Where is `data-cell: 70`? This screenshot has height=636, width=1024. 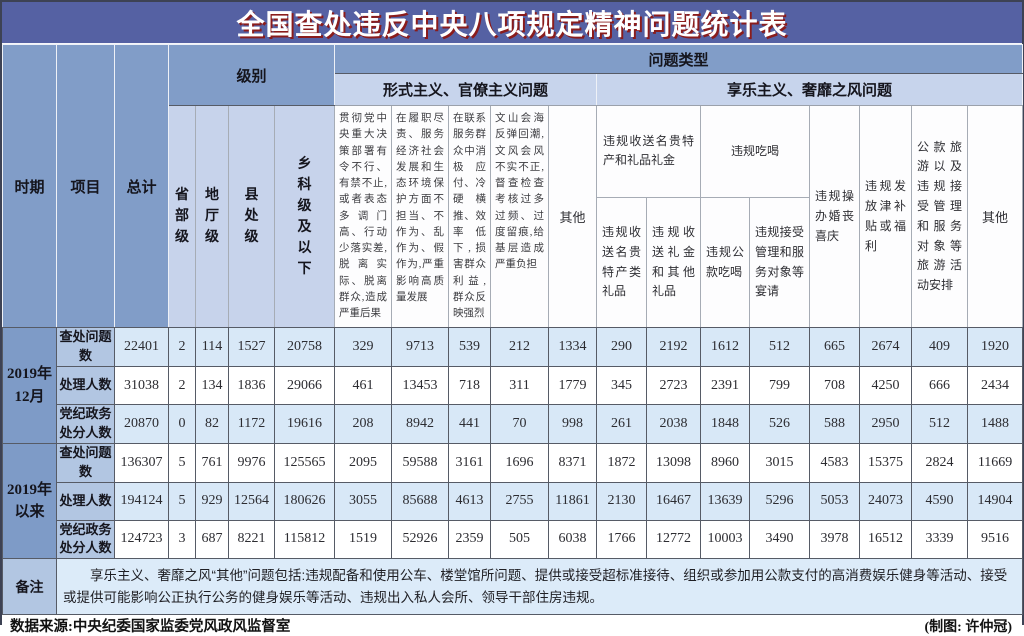 data-cell: 70 is located at coordinates (520, 424).